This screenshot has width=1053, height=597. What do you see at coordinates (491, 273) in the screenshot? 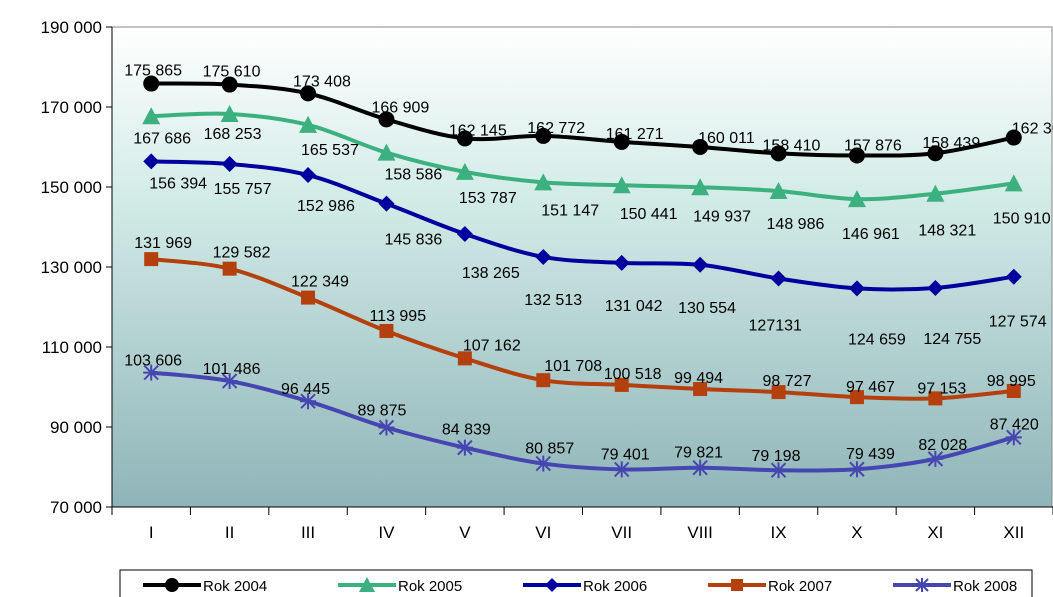
I see `data-label: 138 265` at bounding box center [491, 273].